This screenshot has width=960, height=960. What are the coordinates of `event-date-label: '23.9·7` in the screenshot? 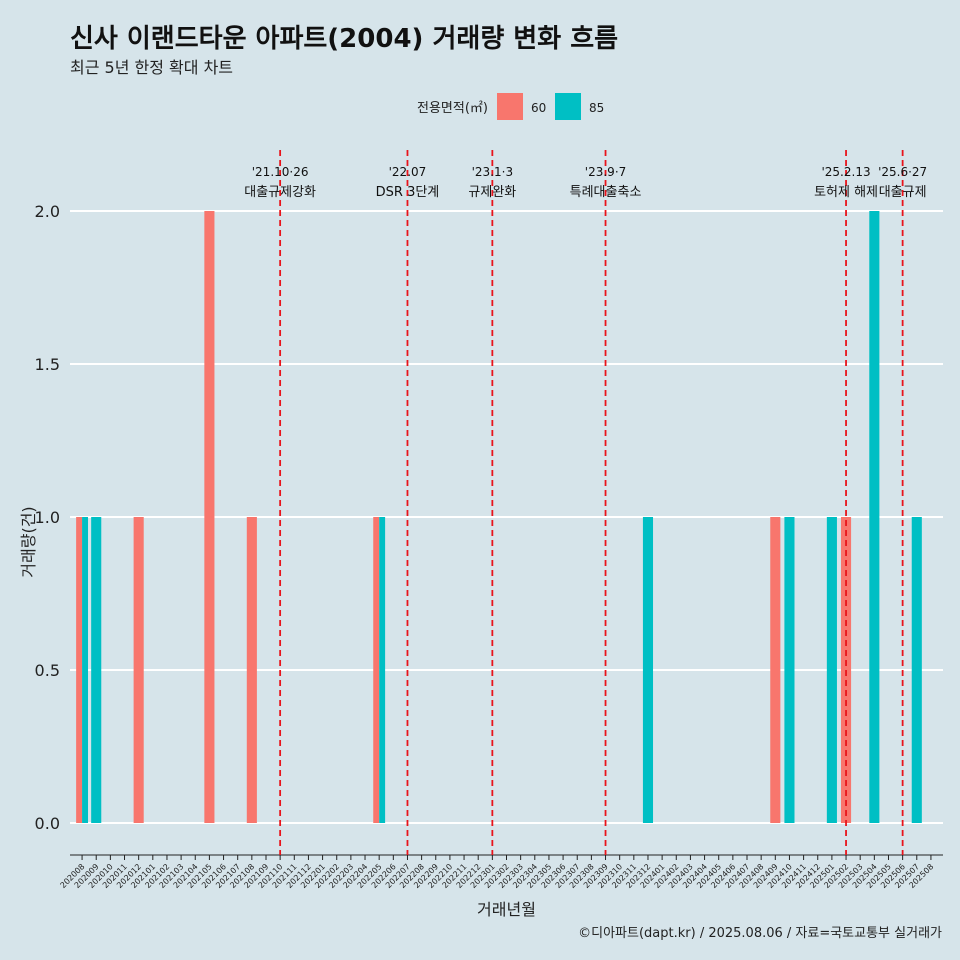 It's located at (605, 172).